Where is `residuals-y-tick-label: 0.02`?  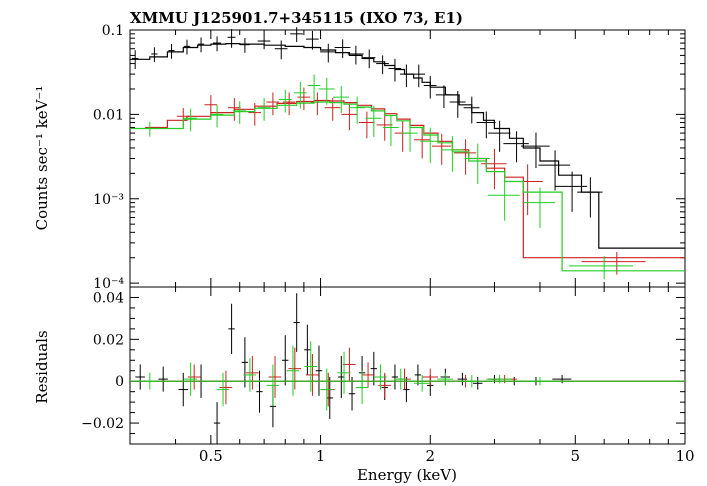 residuals-y-tick-label: 0.02 is located at coordinates (108, 340).